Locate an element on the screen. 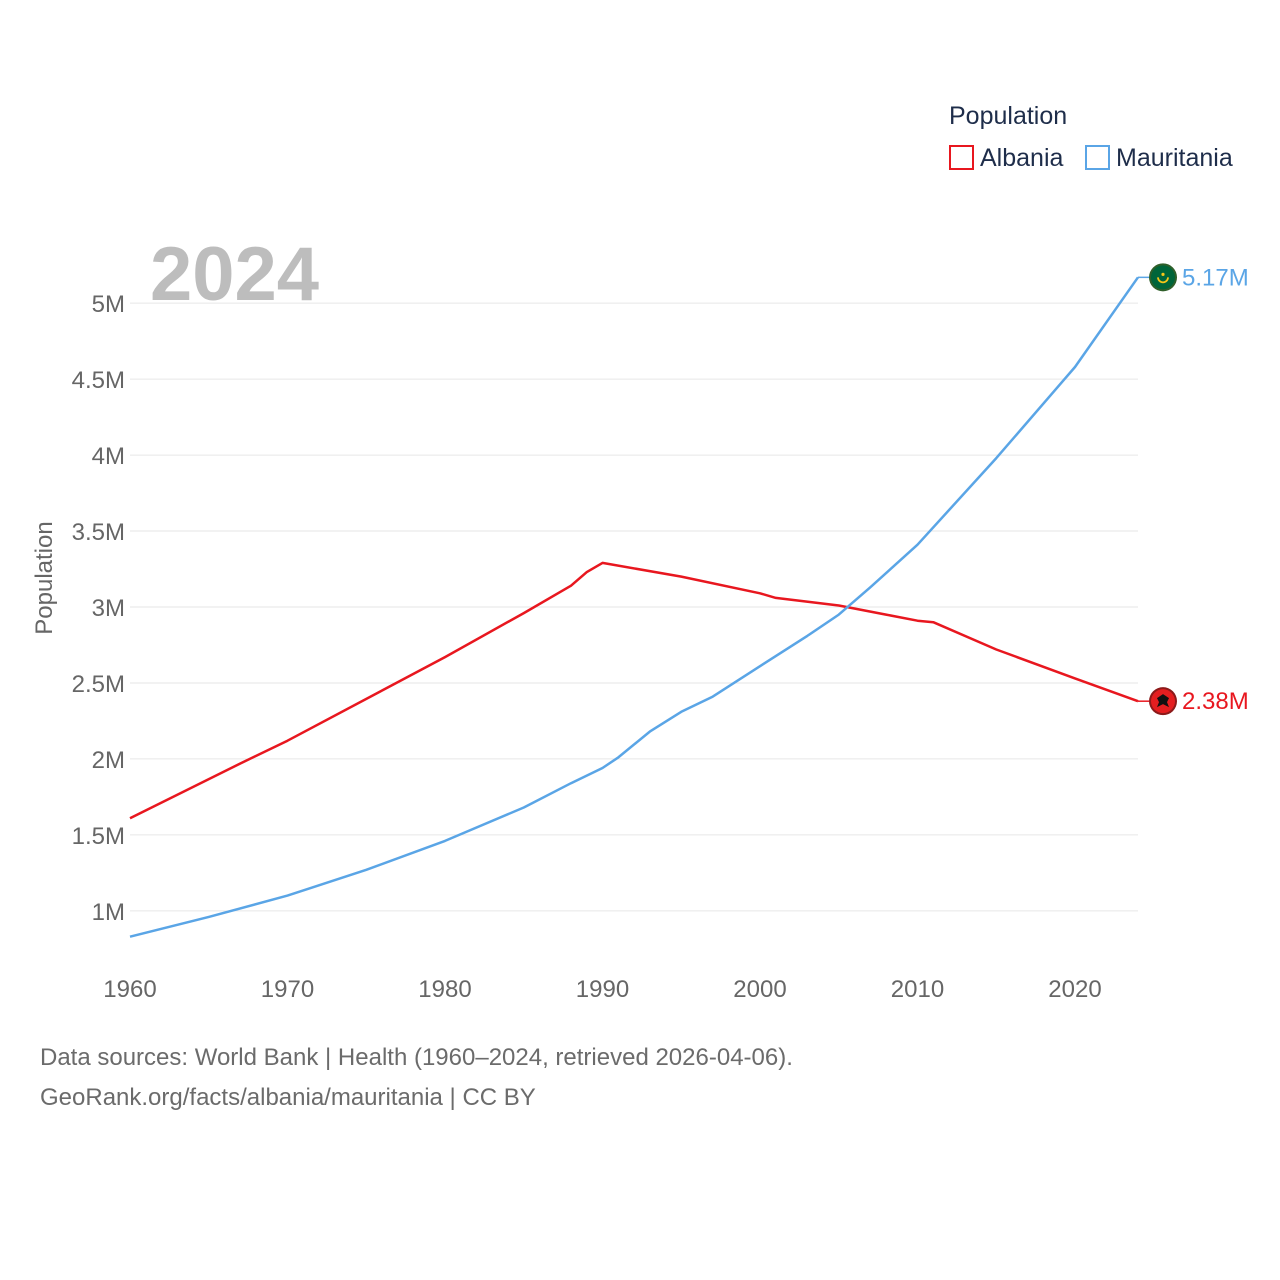 The image size is (1280, 1280). y-tick-label: 4M is located at coordinates (108, 456).